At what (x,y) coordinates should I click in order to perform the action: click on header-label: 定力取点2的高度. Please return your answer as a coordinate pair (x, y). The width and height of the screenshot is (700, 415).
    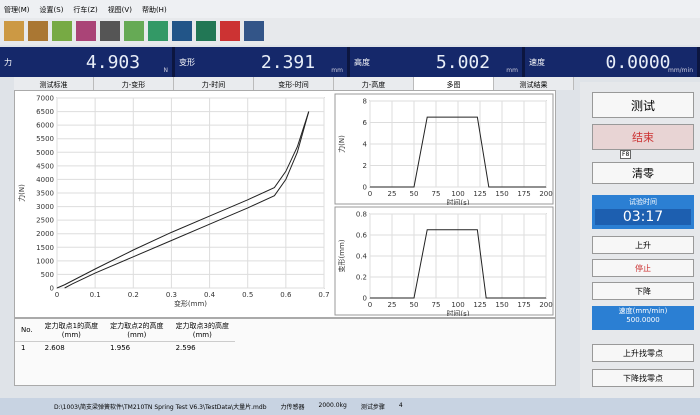
    Looking at the image, I should click on (137, 326).